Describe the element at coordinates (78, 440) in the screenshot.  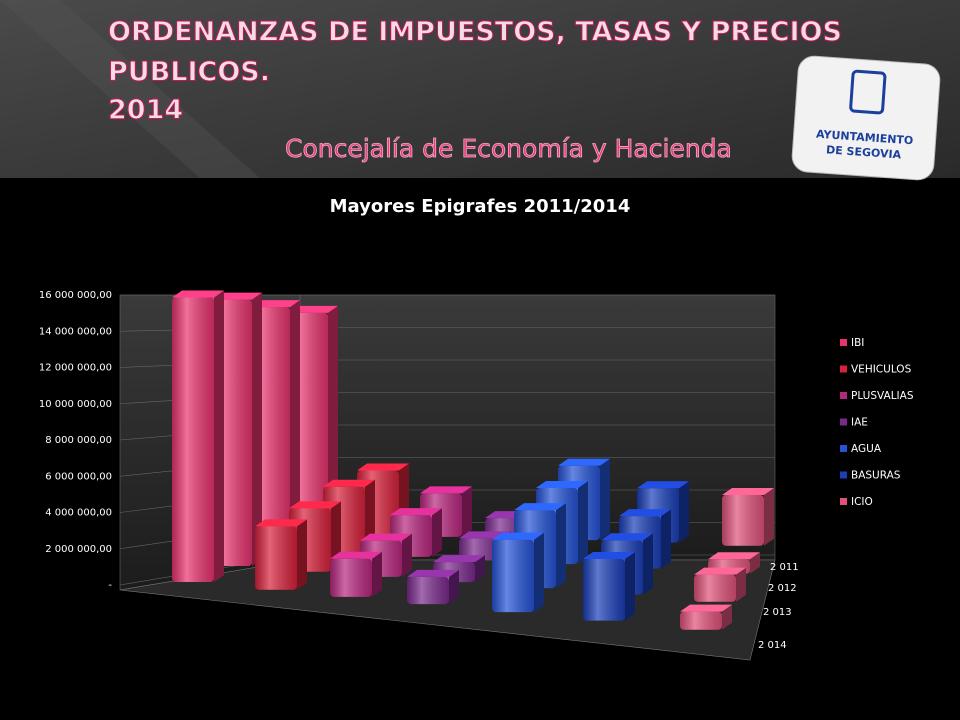
I see `y-tick-label: 8 000 000,00` at that location.